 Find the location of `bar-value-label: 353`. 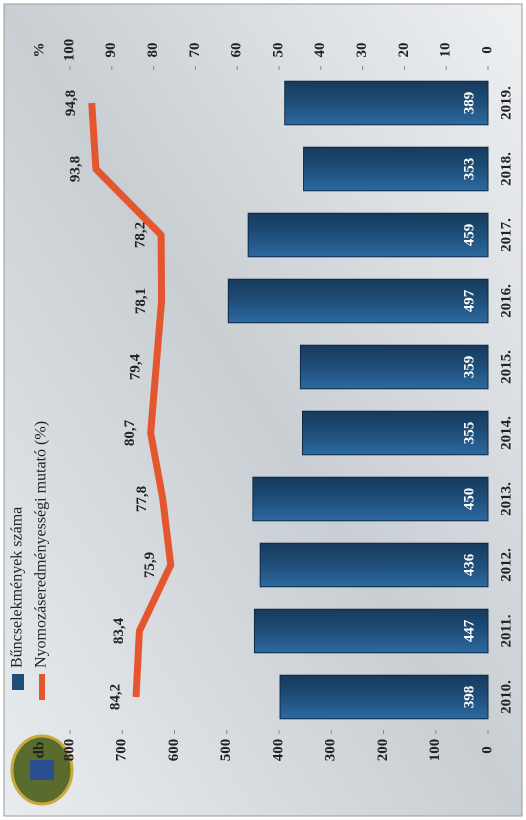

bar-value-label: 353 is located at coordinates (469, 169).